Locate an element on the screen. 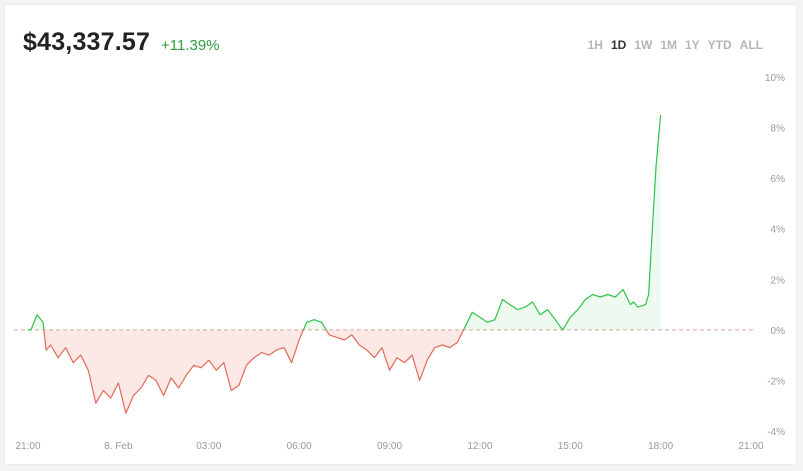 The image size is (803, 471). x-tick-label-5: 12:00 is located at coordinates (479, 446).